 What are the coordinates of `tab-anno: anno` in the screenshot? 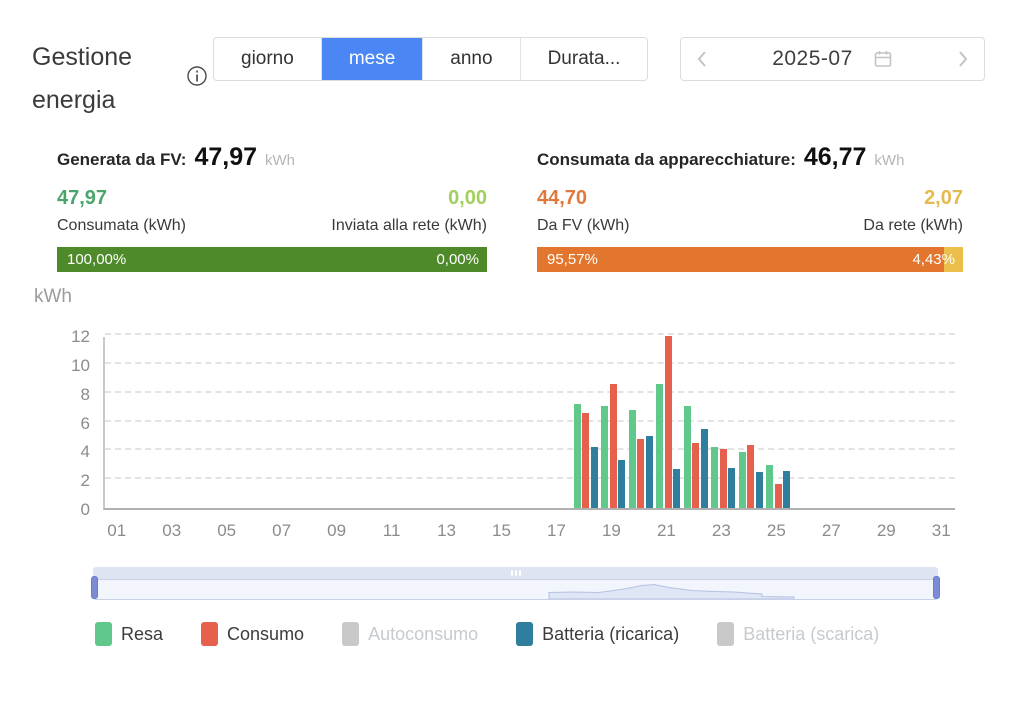 It's located at (472, 59).